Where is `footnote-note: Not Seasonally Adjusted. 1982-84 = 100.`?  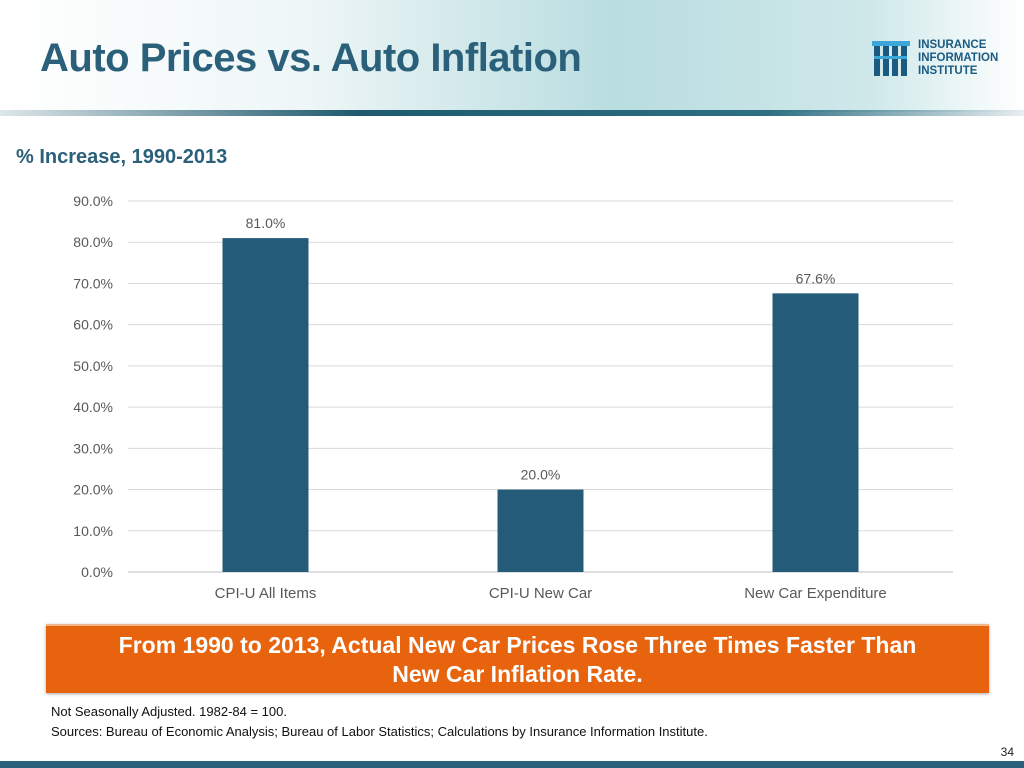
footnote-note: Not Seasonally Adjusted. 1982-84 = 100. is located at coordinates (169, 711).